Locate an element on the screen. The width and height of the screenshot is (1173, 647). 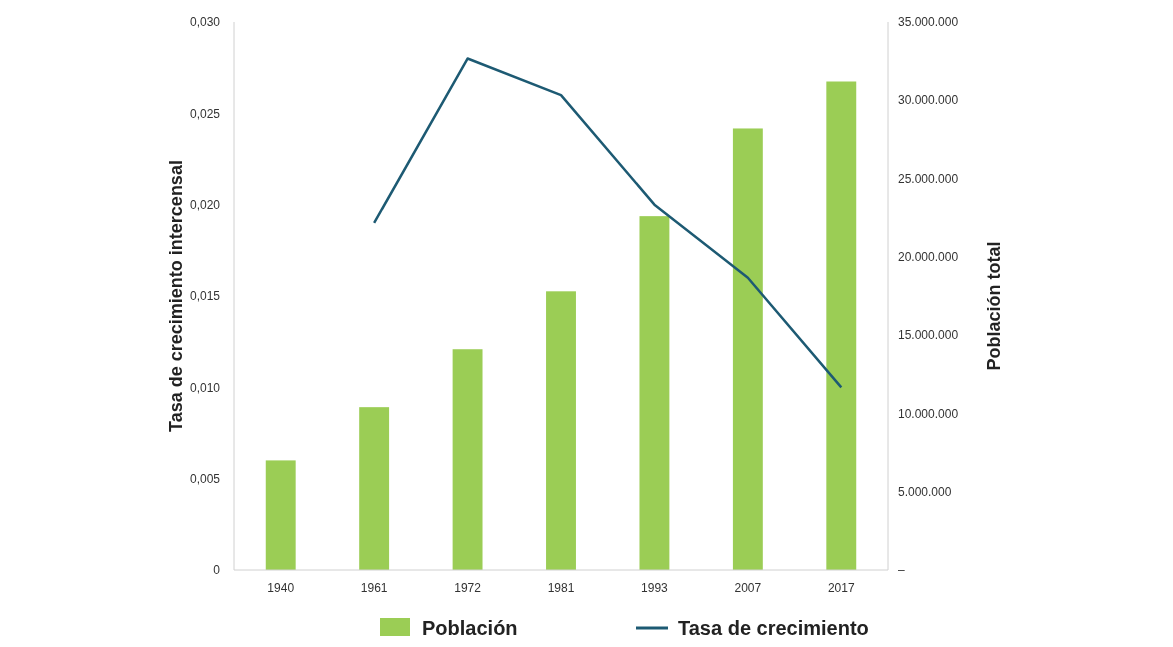
y-tick-label: 0,025 is located at coordinates (205, 113).